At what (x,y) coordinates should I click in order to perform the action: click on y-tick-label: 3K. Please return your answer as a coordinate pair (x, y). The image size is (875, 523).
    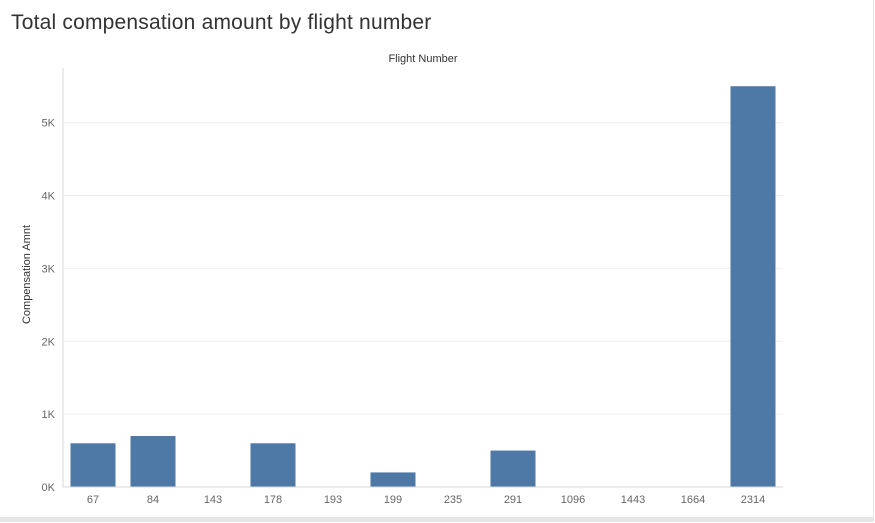
    Looking at the image, I should click on (49, 269).